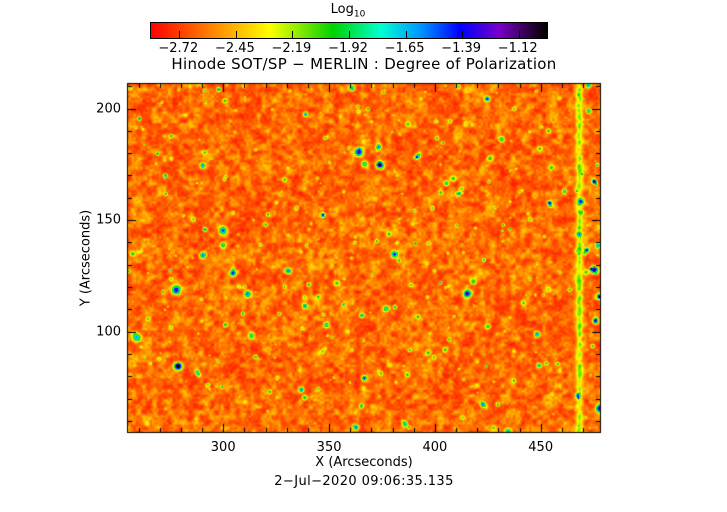 The width and height of the screenshot is (727, 512). I want to click on x-axis-label: X (Arcseconds), so click(364, 462).